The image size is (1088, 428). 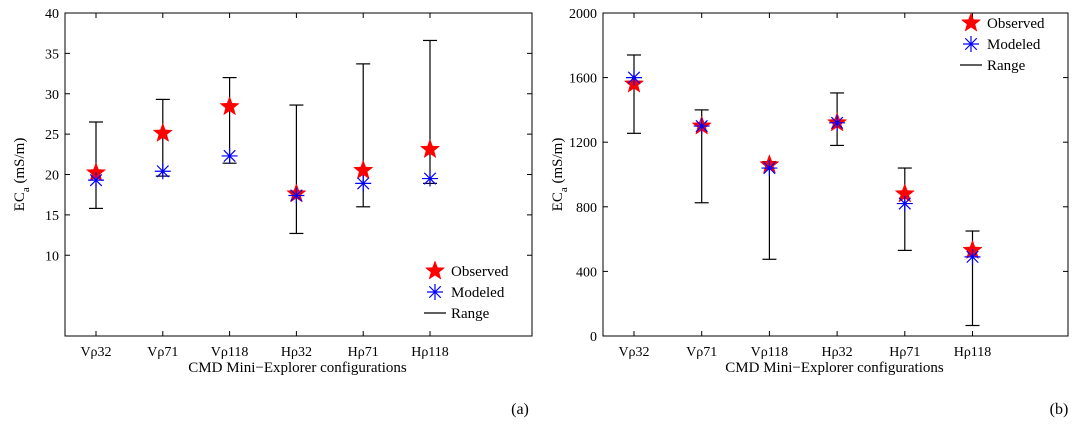 What do you see at coordinates (52, 216) in the screenshot?
I see `y-tick-label: 15` at bounding box center [52, 216].